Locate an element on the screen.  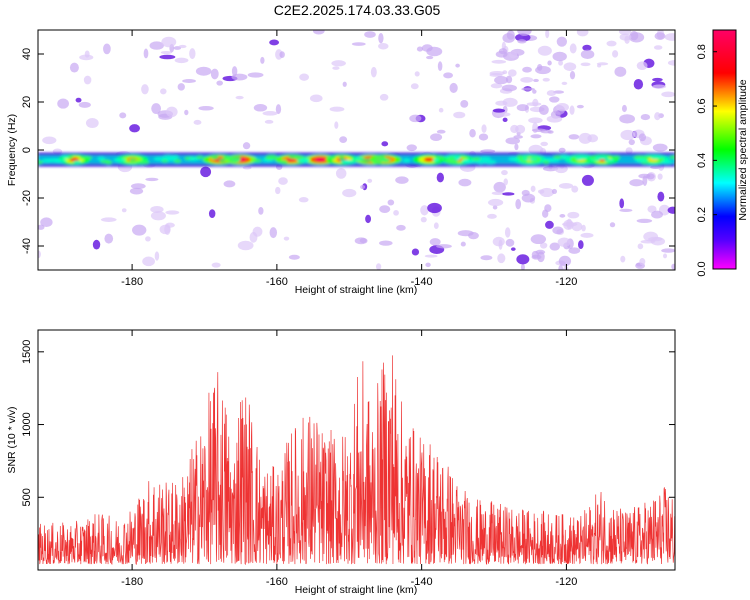
spectrogram-x-label: Height of straight line (km) is located at coordinates (356, 290).